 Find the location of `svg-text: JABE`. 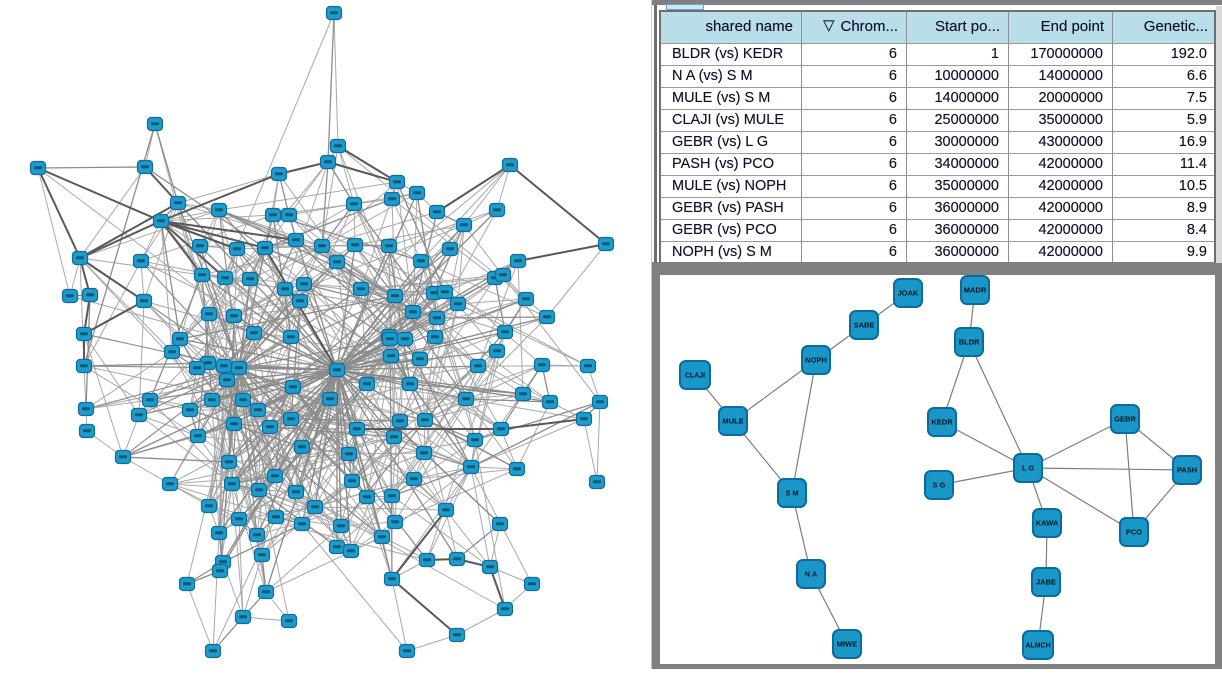

svg-text: JABE is located at coordinates (1046, 582).